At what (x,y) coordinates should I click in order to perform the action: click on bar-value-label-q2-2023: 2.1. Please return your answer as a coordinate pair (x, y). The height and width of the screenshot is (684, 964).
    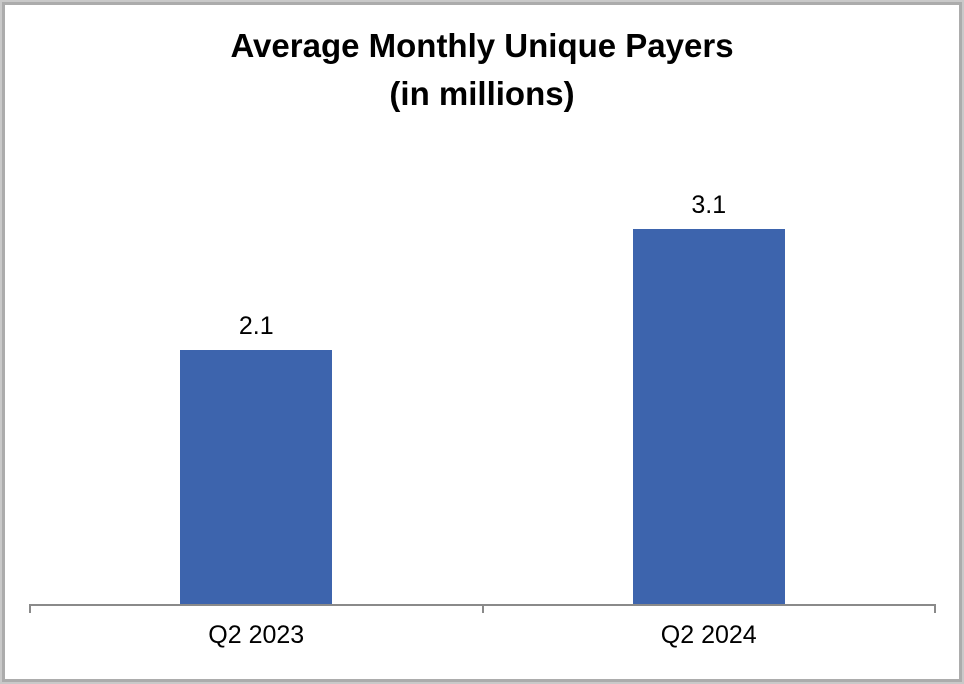
    Looking at the image, I should click on (256, 326).